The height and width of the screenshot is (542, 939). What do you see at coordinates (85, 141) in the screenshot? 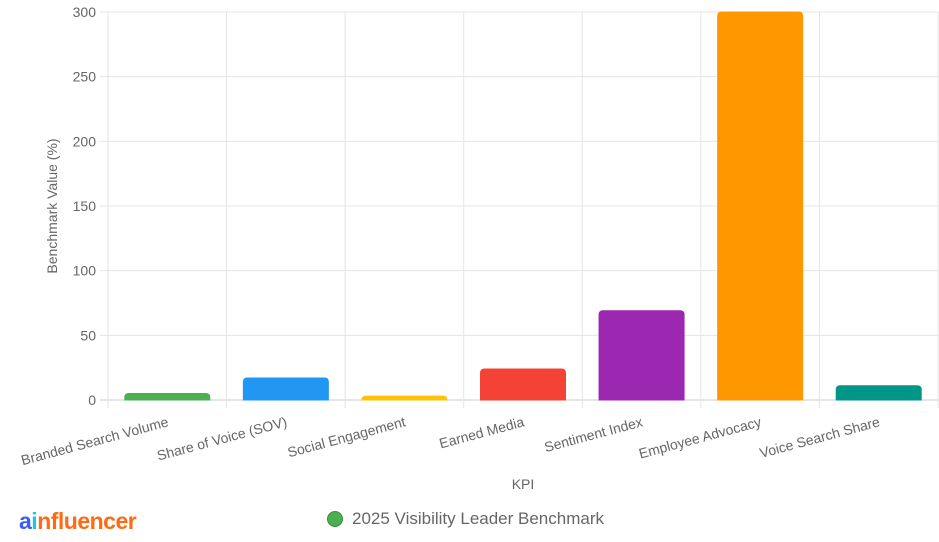
I see `y-tick-label: 200` at bounding box center [85, 141].